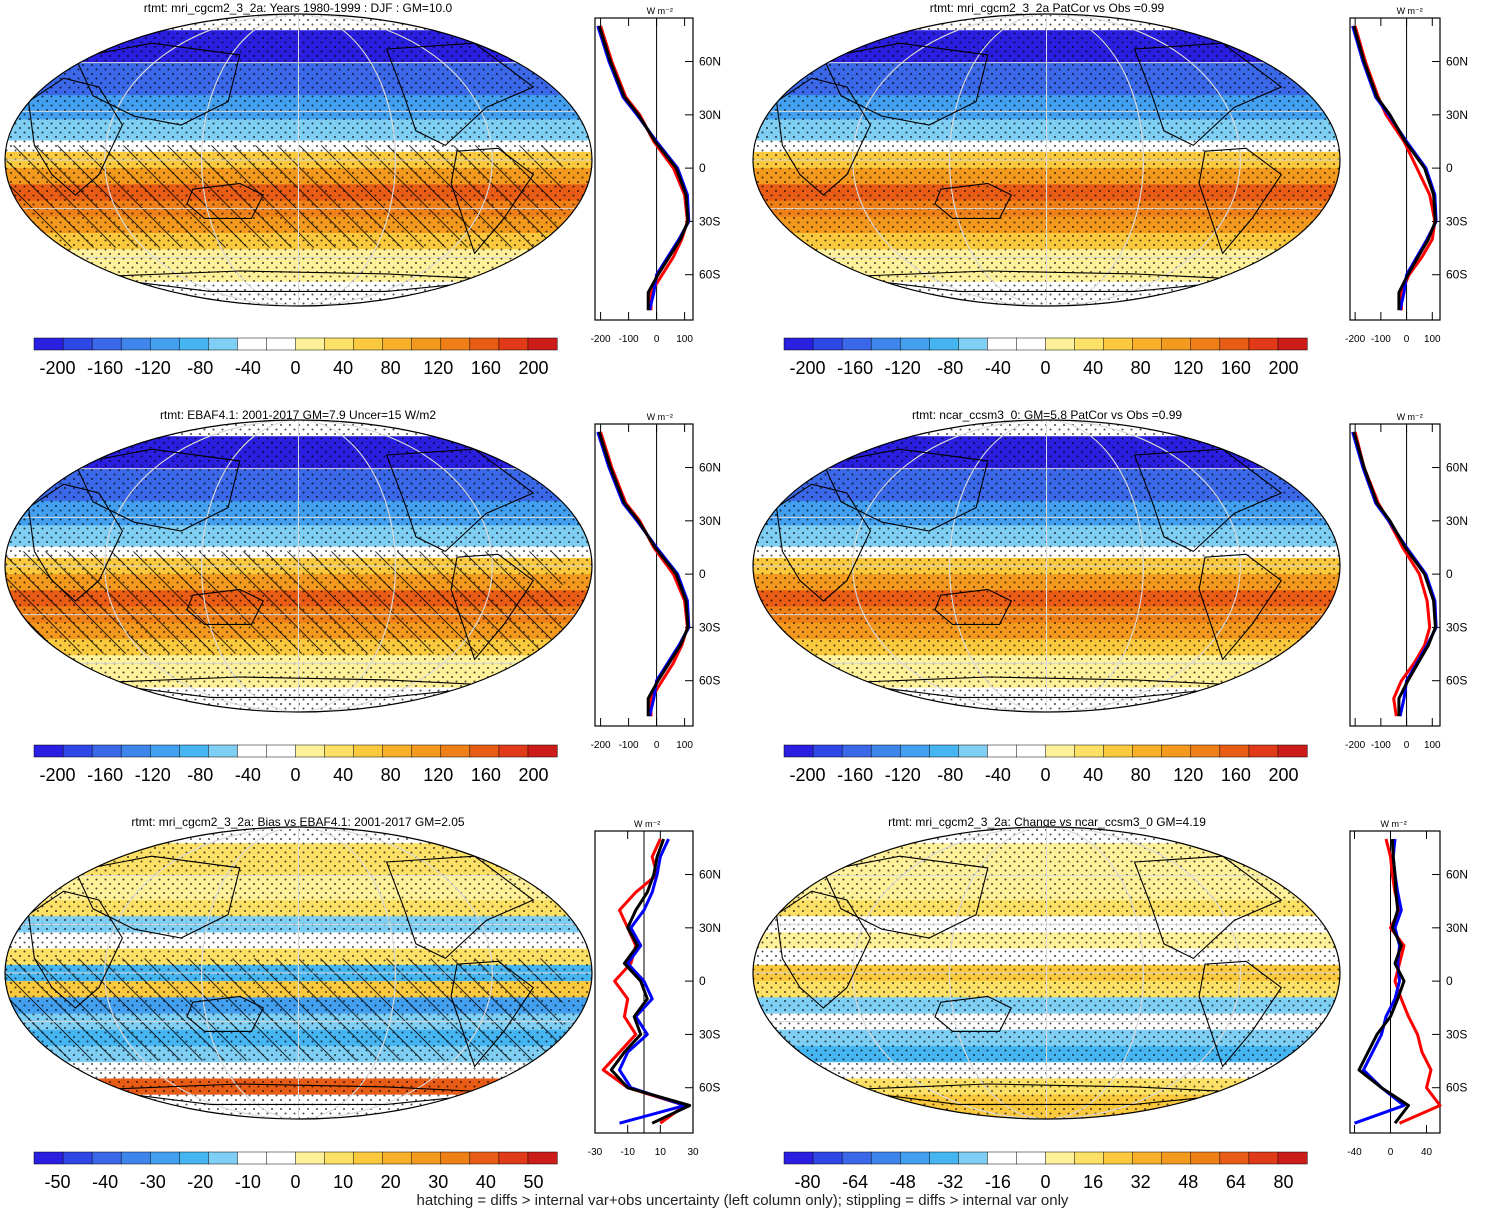 The width and height of the screenshot is (1485, 1215). Describe the element at coordinates (284, 196) in the screenshot. I see `hatching` at that location.